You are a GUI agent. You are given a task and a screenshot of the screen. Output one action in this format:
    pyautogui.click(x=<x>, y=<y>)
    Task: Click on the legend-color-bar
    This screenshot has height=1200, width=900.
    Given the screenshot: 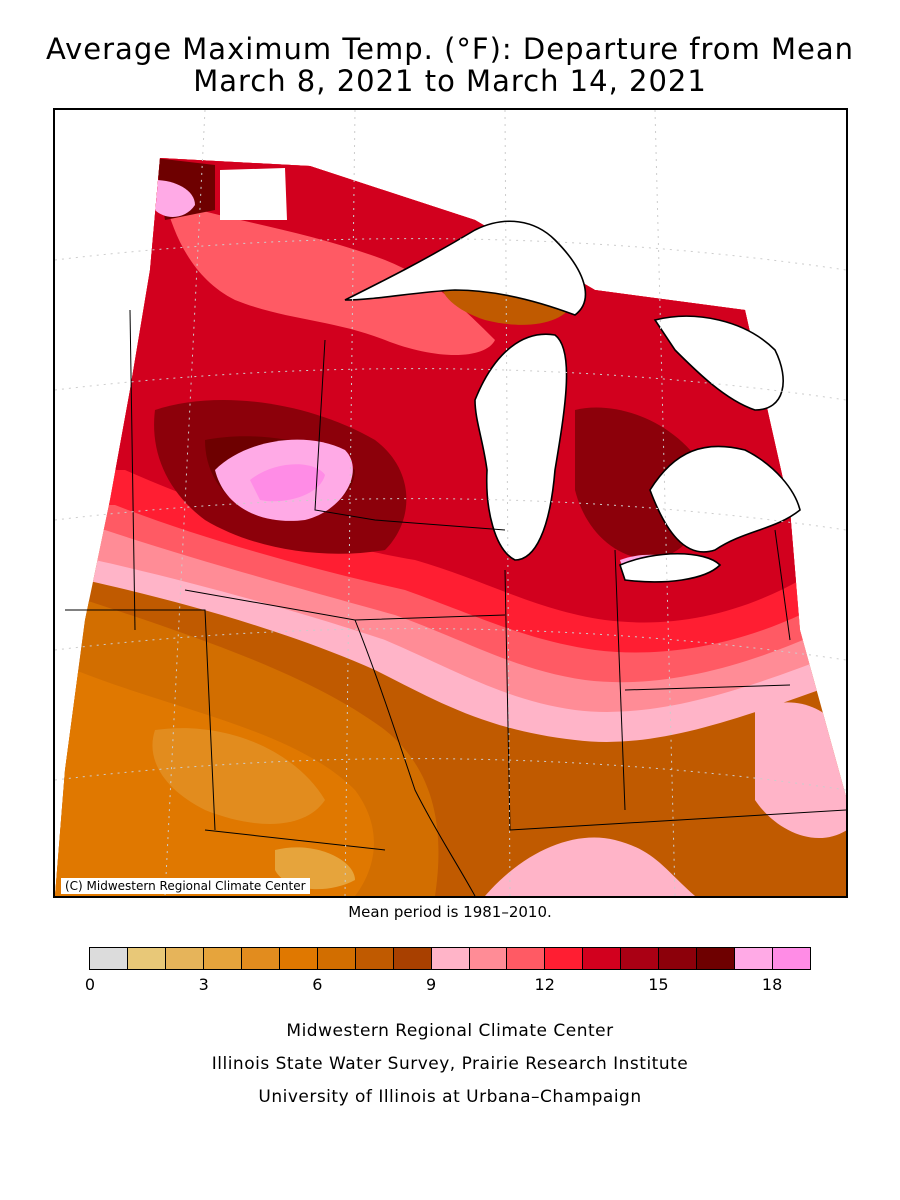 What is the action you would take?
    pyautogui.click(x=450, y=958)
    